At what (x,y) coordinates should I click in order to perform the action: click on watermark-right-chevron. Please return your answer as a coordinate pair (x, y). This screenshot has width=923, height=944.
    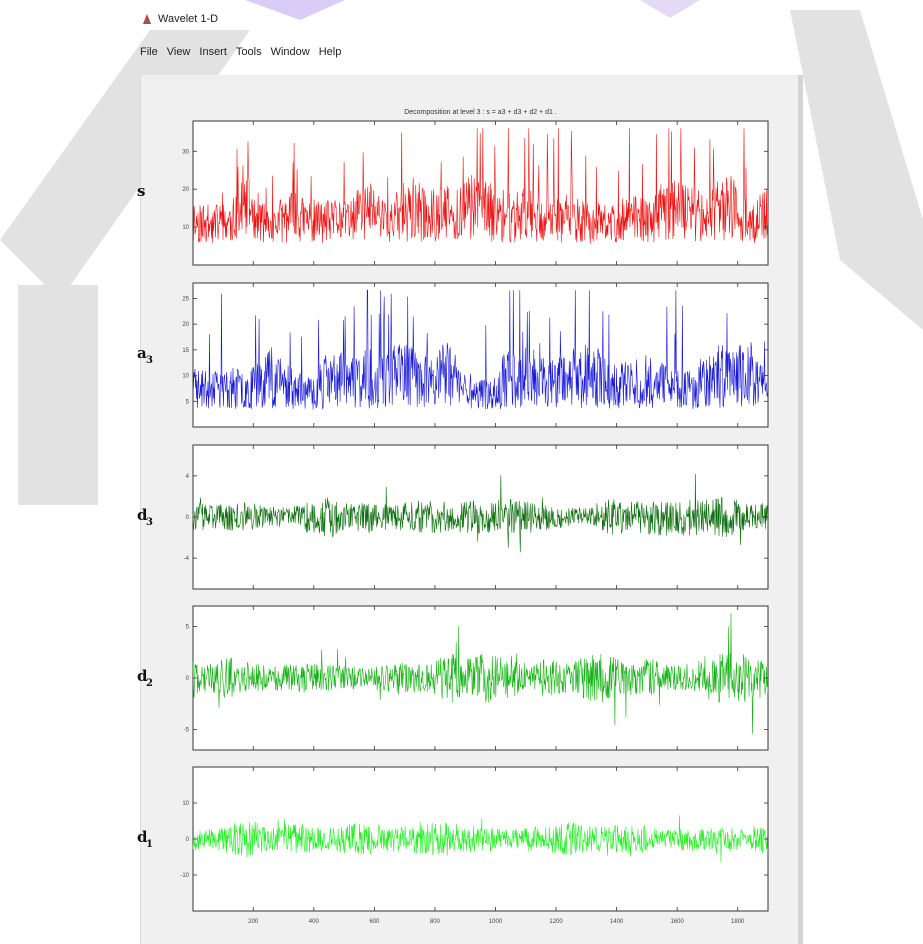
    Looking at the image, I should click on (856, 170).